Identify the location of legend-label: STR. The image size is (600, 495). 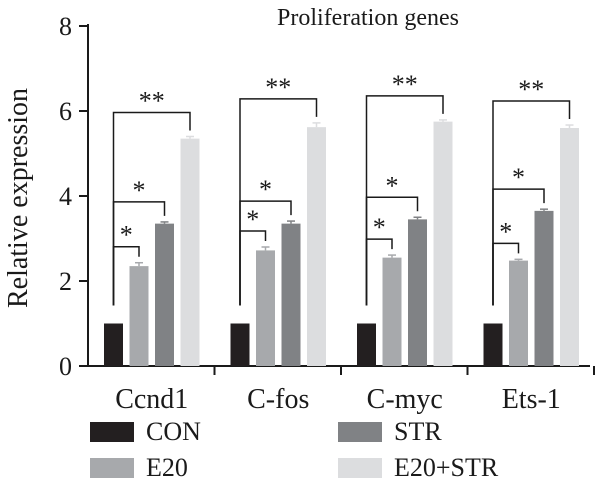
(418, 431).